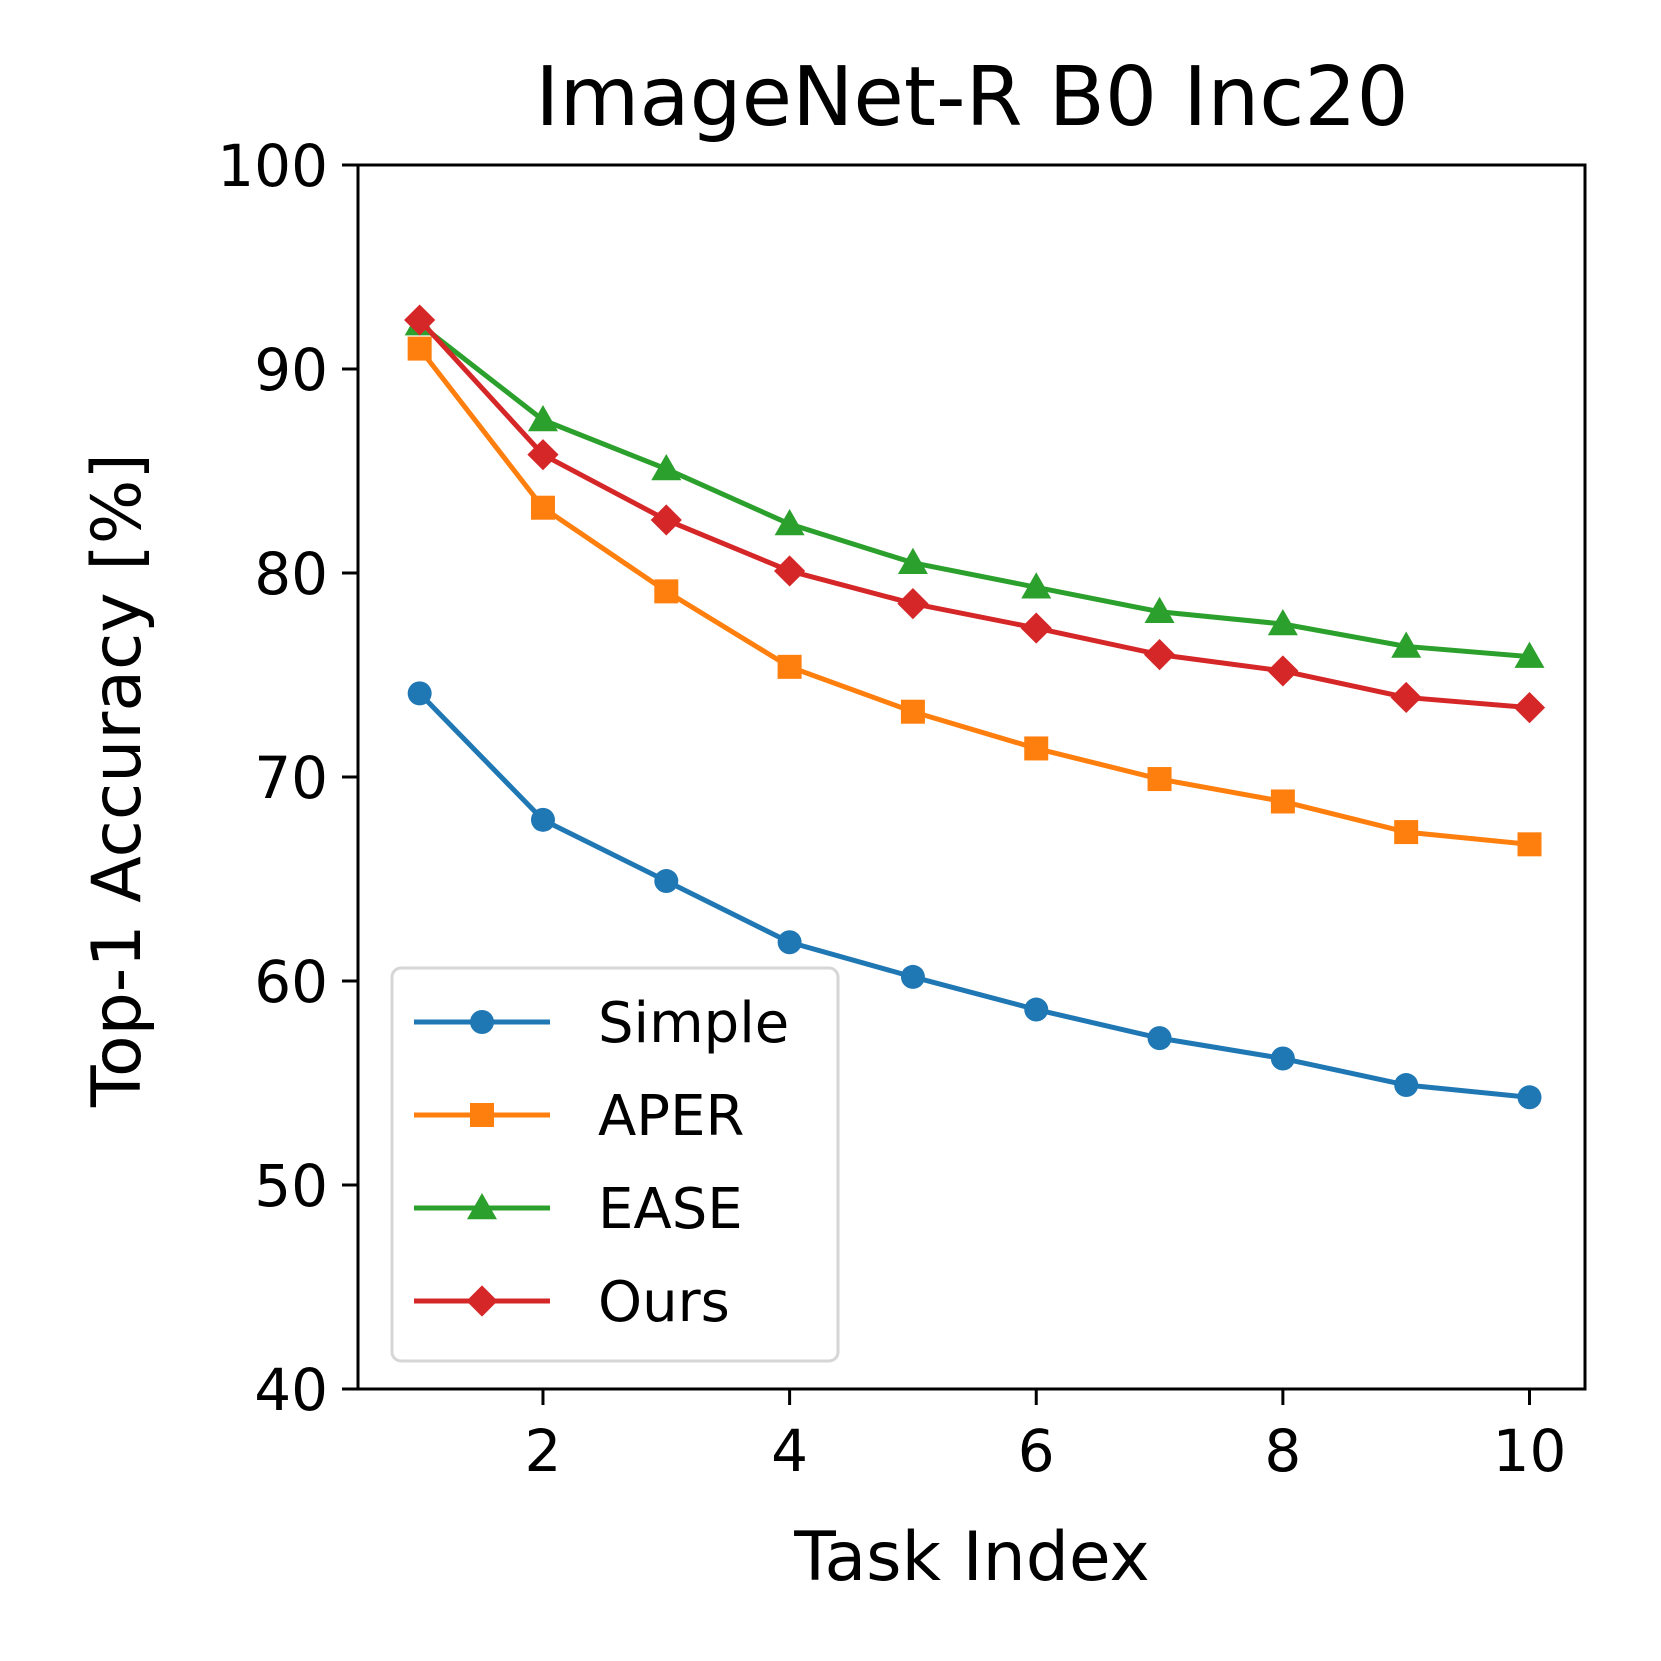 Image resolution: width=1661 pixels, height=1661 pixels. What do you see at coordinates (291, 982) in the screenshot?
I see `y-tick-label: 60` at bounding box center [291, 982].